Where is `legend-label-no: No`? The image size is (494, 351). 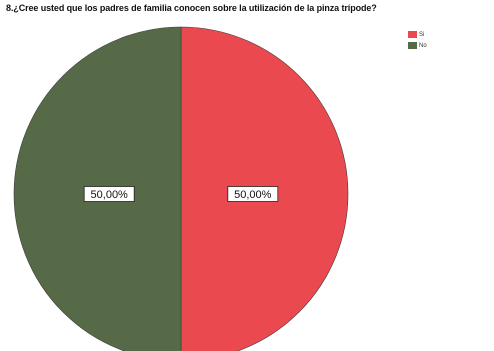 legend-label-no: No is located at coordinates (423, 45).